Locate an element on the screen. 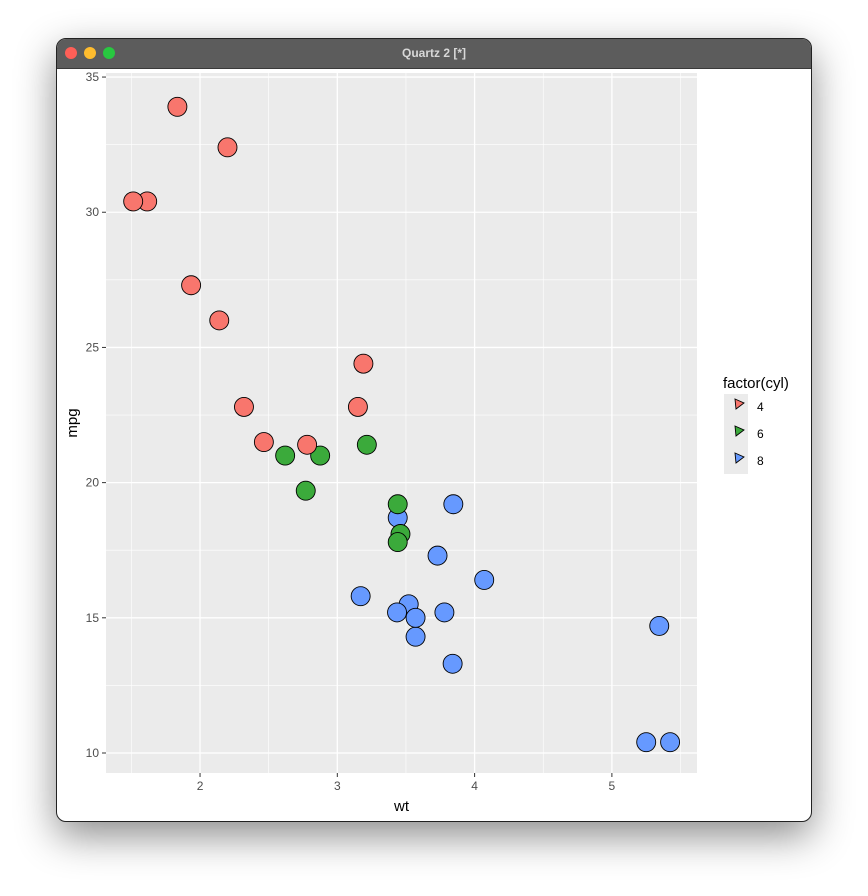 The height and width of the screenshot is (896, 868). zoom-button is located at coordinates (109, 53).